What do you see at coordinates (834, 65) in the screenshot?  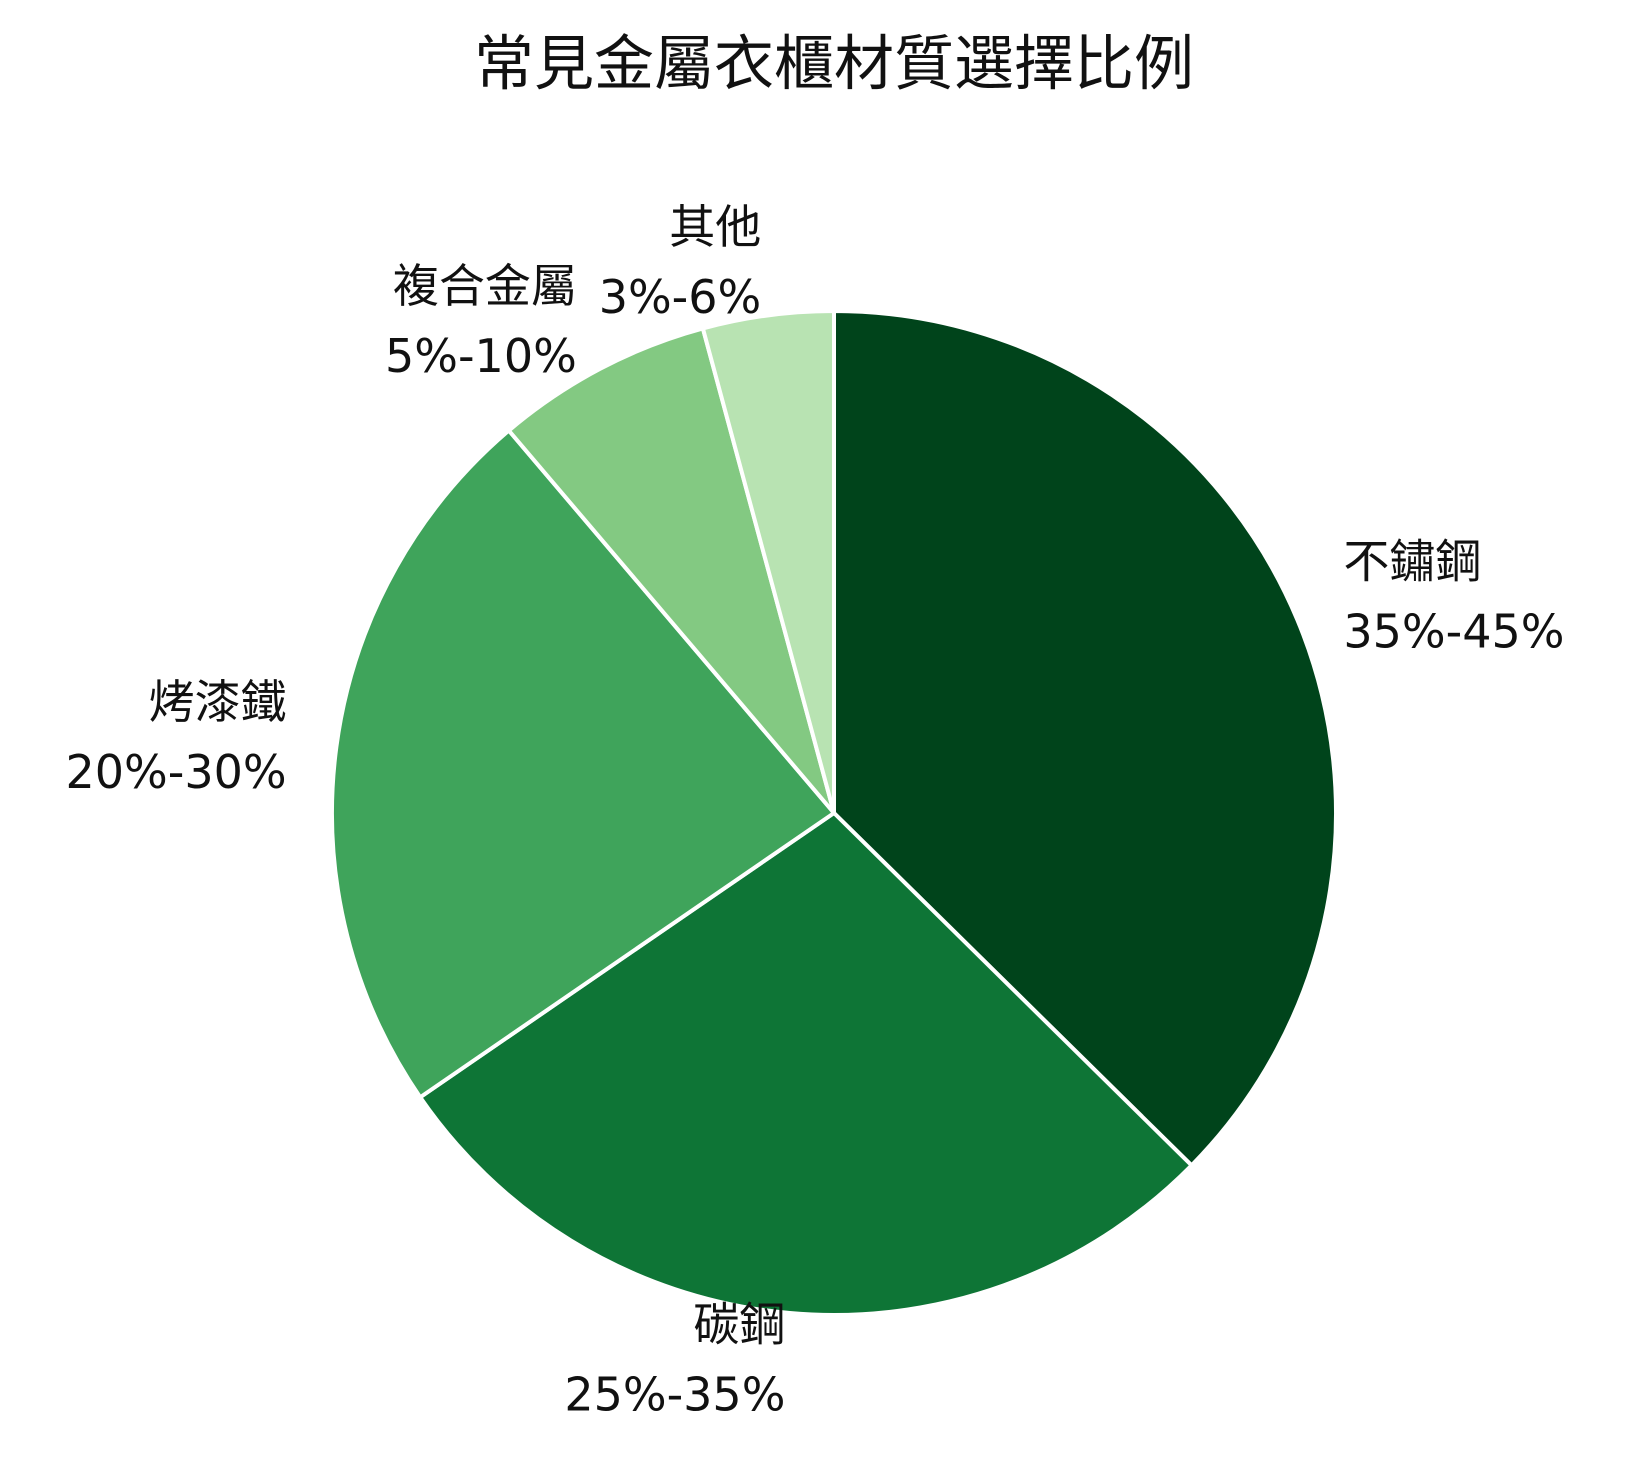 I see `chart-title: 常見金屬衣櫃材質選擇比例` at bounding box center [834, 65].